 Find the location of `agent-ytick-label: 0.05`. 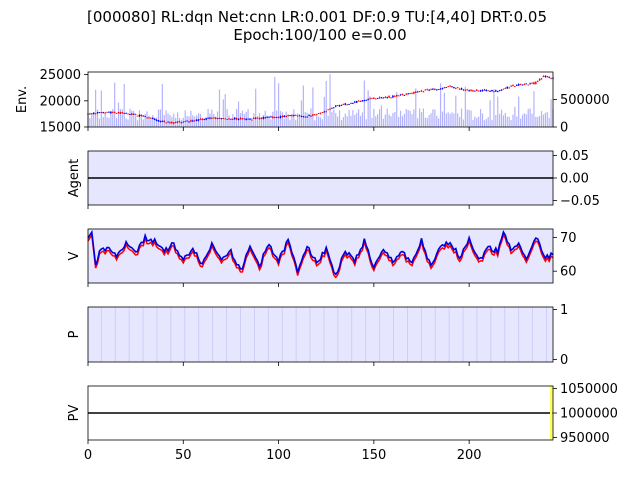

agent-ytick-label: 0.05 is located at coordinates (574, 156).